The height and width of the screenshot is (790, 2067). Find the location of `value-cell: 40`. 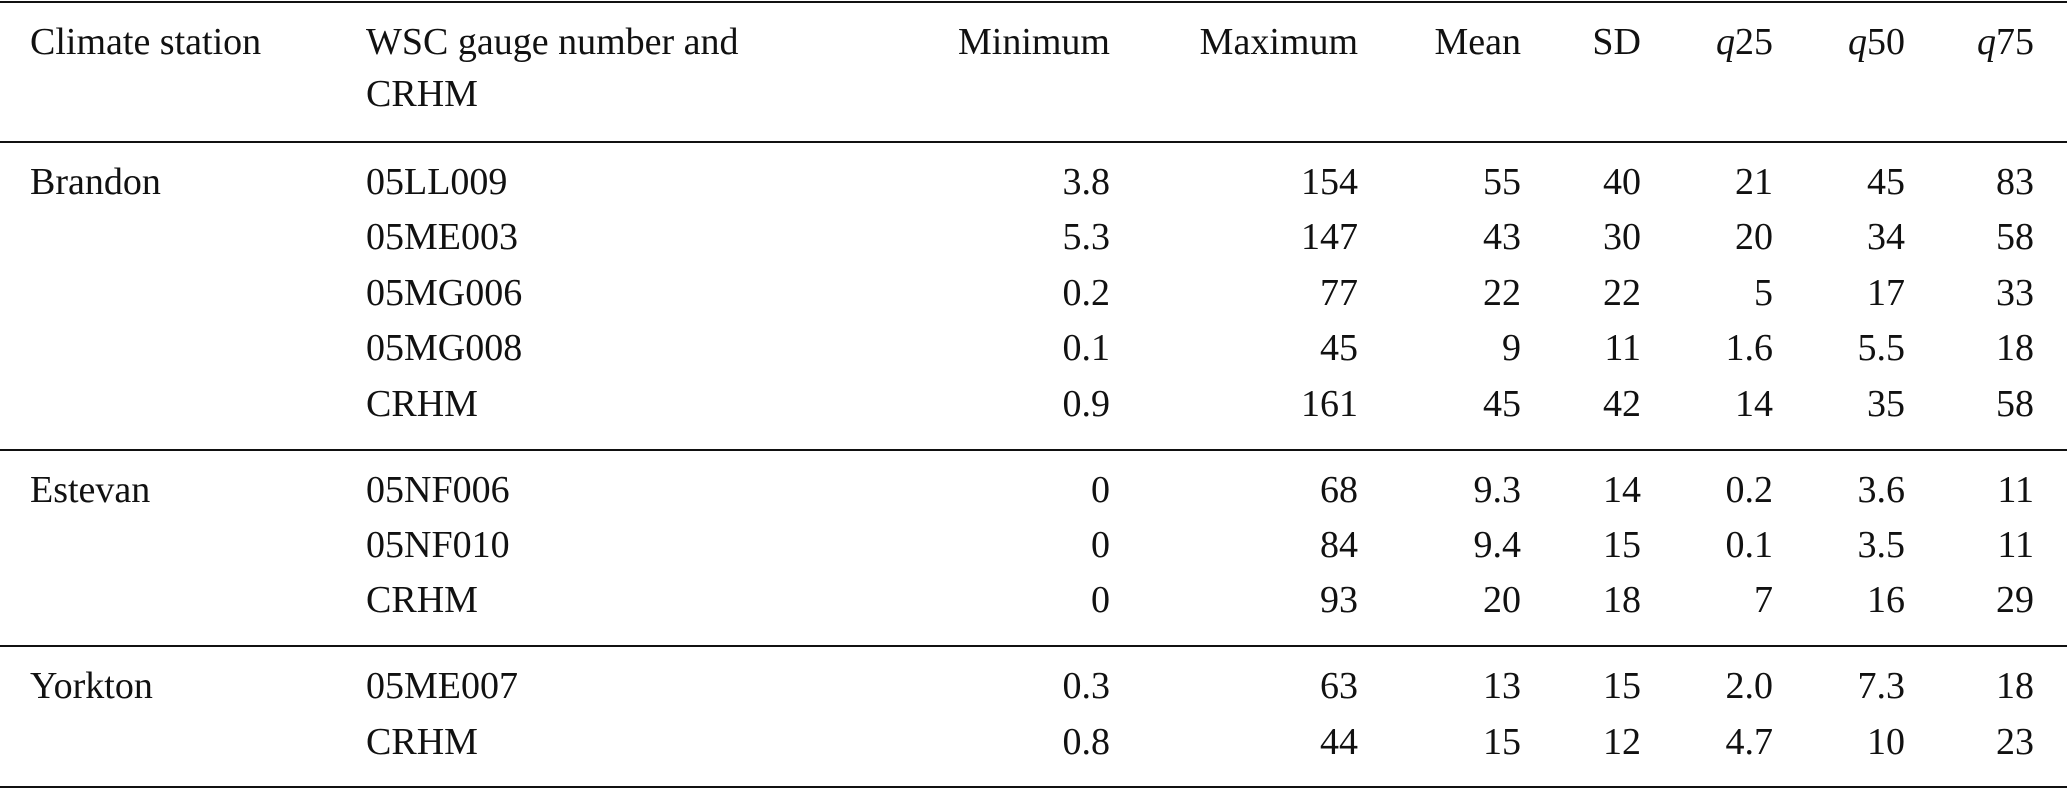

value-cell: 40 is located at coordinates (1622, 182).